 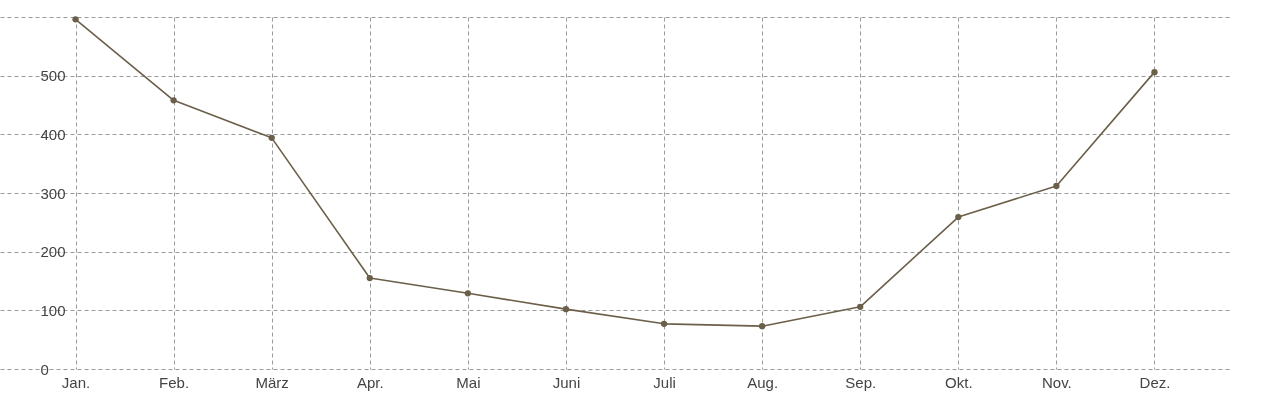 What do you see at coordinates (53, 134) in the screenshot?
I see `y-tick-label: 400` at bounding box center [53, 134].